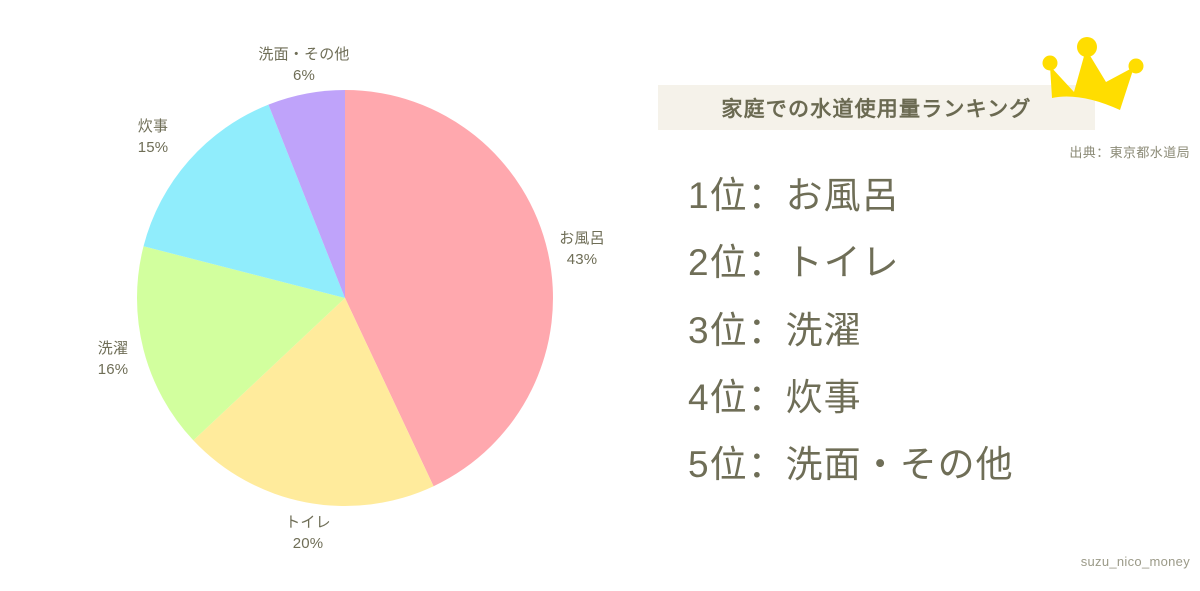 This screenshot has height=591, width=1200. I want to click on pie-label-senmen-name: 洗面・その他, so click(304, 54).